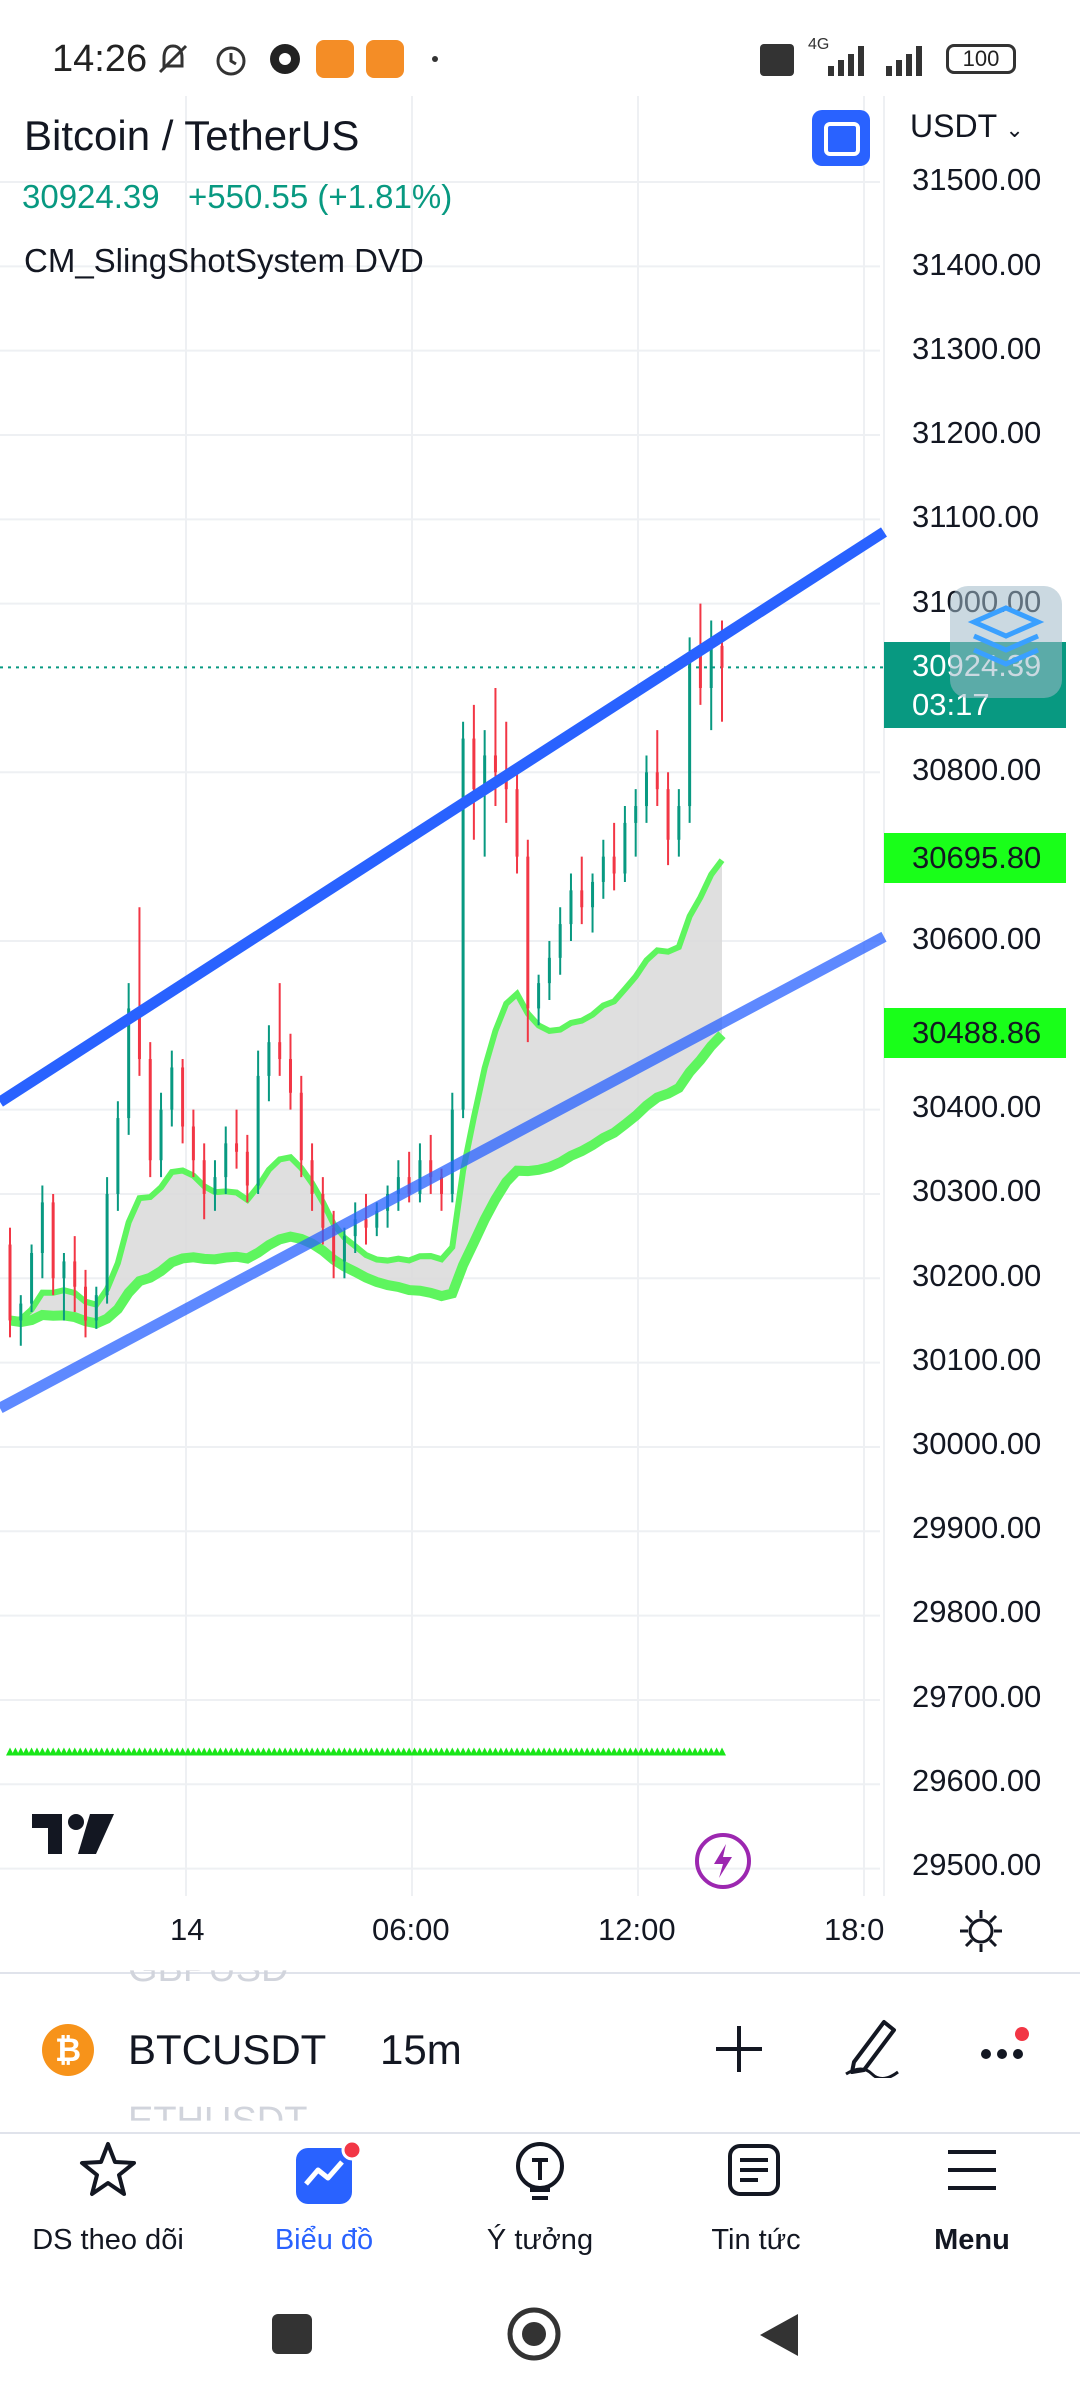 The width and height of the screenshot is (1080, 2400). I want to click on price-tick: 31100.00, so click(975, 516).